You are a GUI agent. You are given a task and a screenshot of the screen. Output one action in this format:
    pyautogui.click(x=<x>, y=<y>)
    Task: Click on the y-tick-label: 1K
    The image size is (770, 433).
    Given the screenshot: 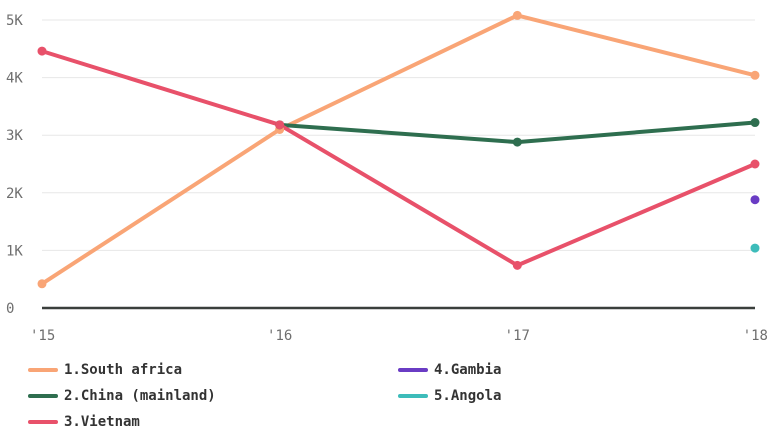 What is the action you would take?
    pyautogui.click(x=14, y=251)
    